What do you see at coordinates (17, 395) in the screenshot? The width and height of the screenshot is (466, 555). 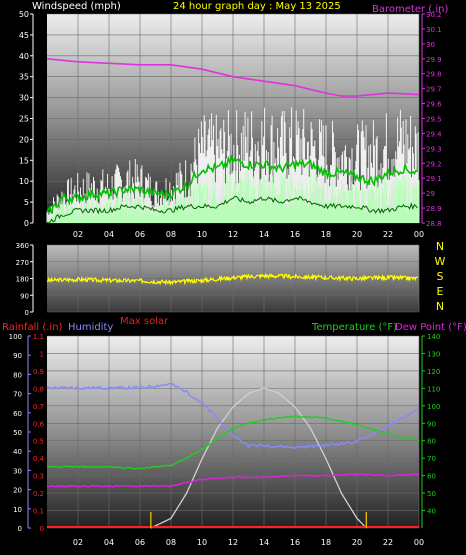 I see `humidity-y-tick-label: 70` at bounding box center [17, 395].